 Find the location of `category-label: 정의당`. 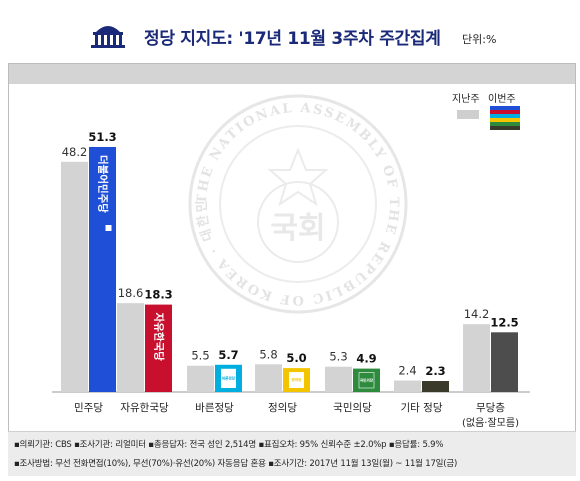

category-label: 정의당 is located at coordinates (282, 408).